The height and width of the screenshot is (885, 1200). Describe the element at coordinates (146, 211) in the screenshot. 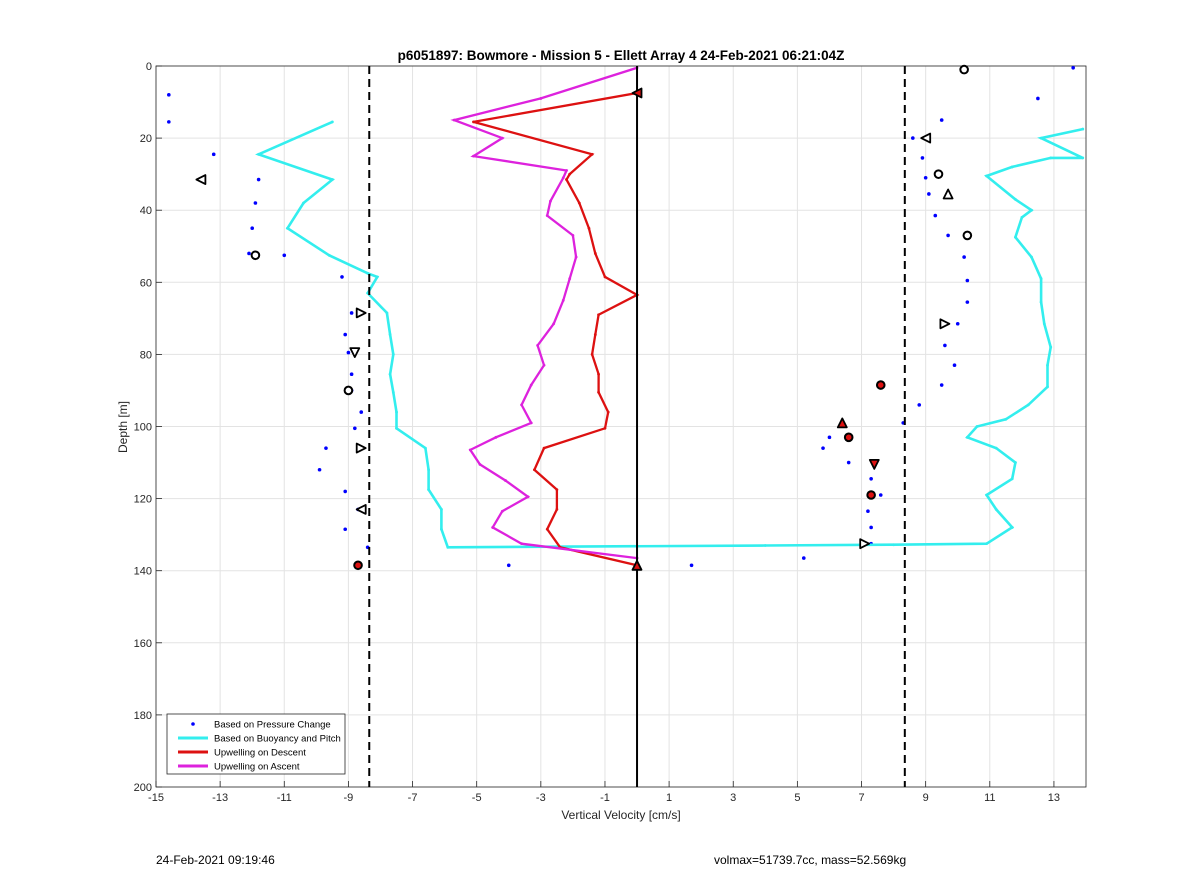

I see `y-tick-label: 40` at that location.